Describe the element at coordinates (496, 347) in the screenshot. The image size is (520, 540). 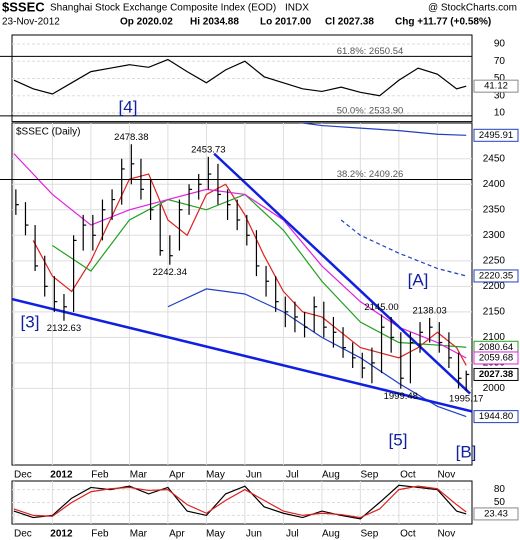
I see `value-label: 2080.64` at that location.